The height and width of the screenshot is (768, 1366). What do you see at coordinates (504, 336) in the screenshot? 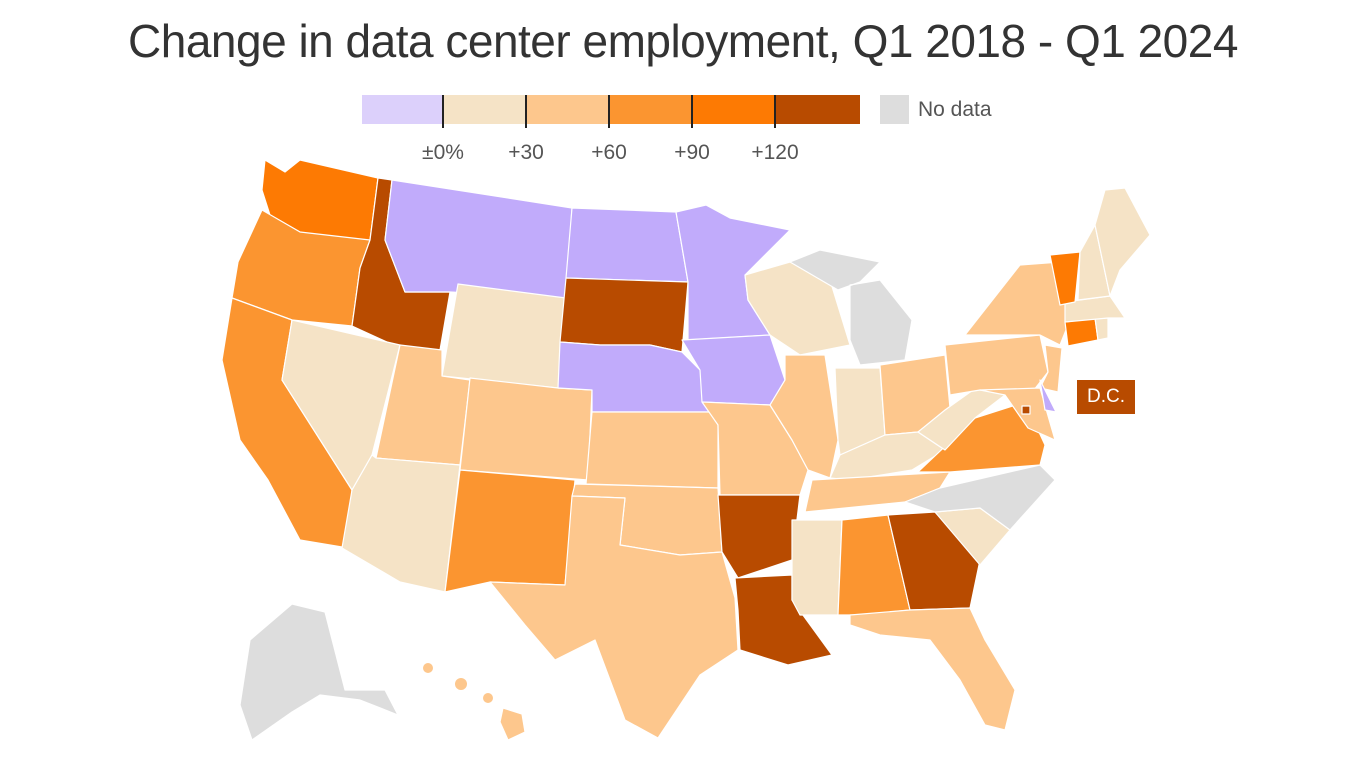
I see `state-wy` at bounding box center [504, 336].